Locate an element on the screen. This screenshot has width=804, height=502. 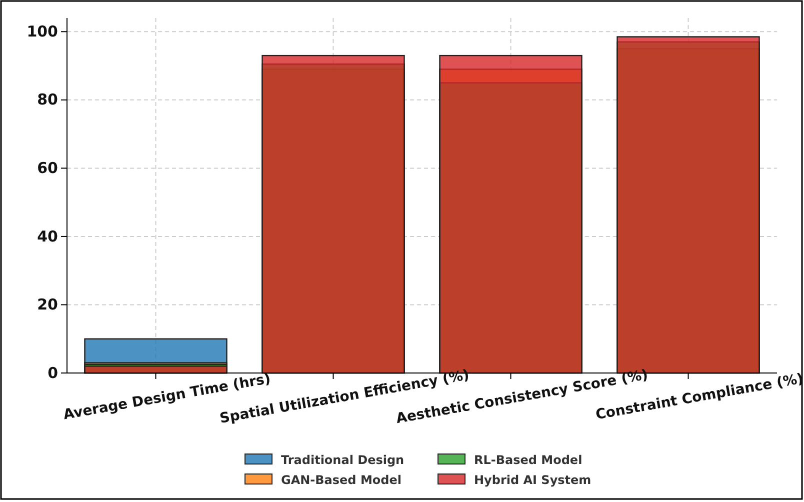
legend-label: RL-Based Model is located at coordinates (528, 460).